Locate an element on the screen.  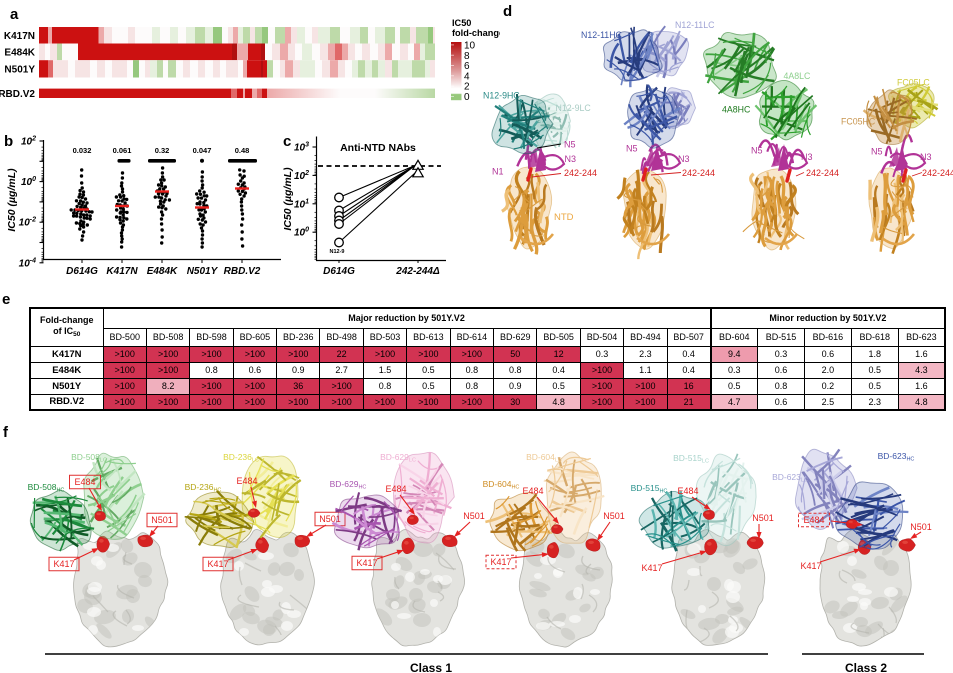
svg-text: BD-508HC is located at coordinates (46, 488).